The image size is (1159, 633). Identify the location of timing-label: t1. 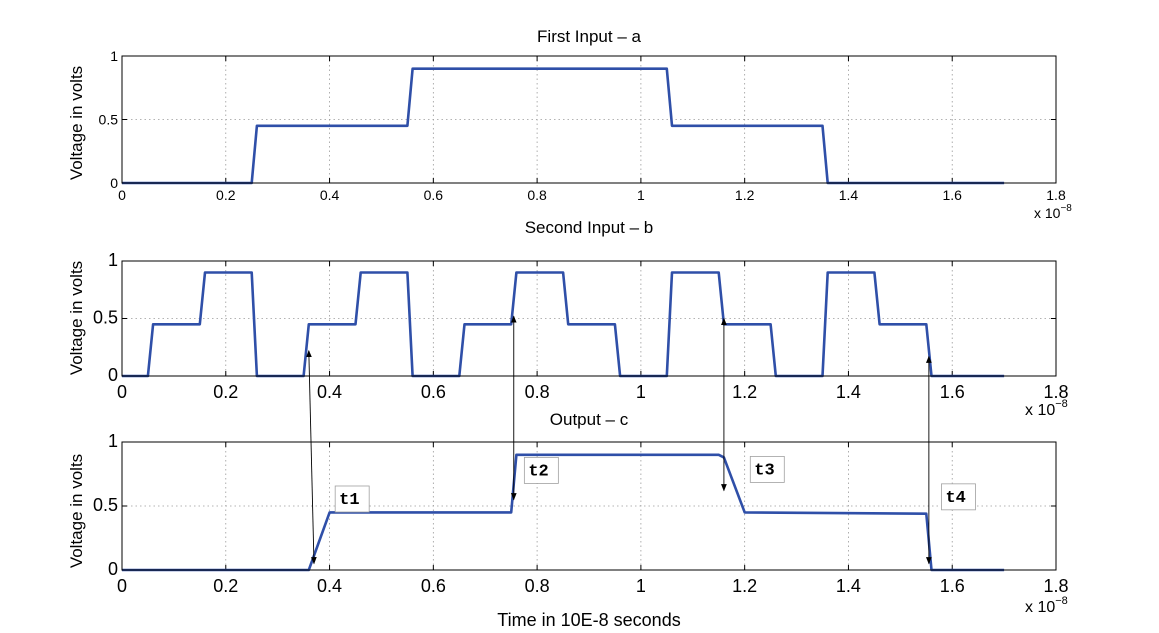
(349, 500).